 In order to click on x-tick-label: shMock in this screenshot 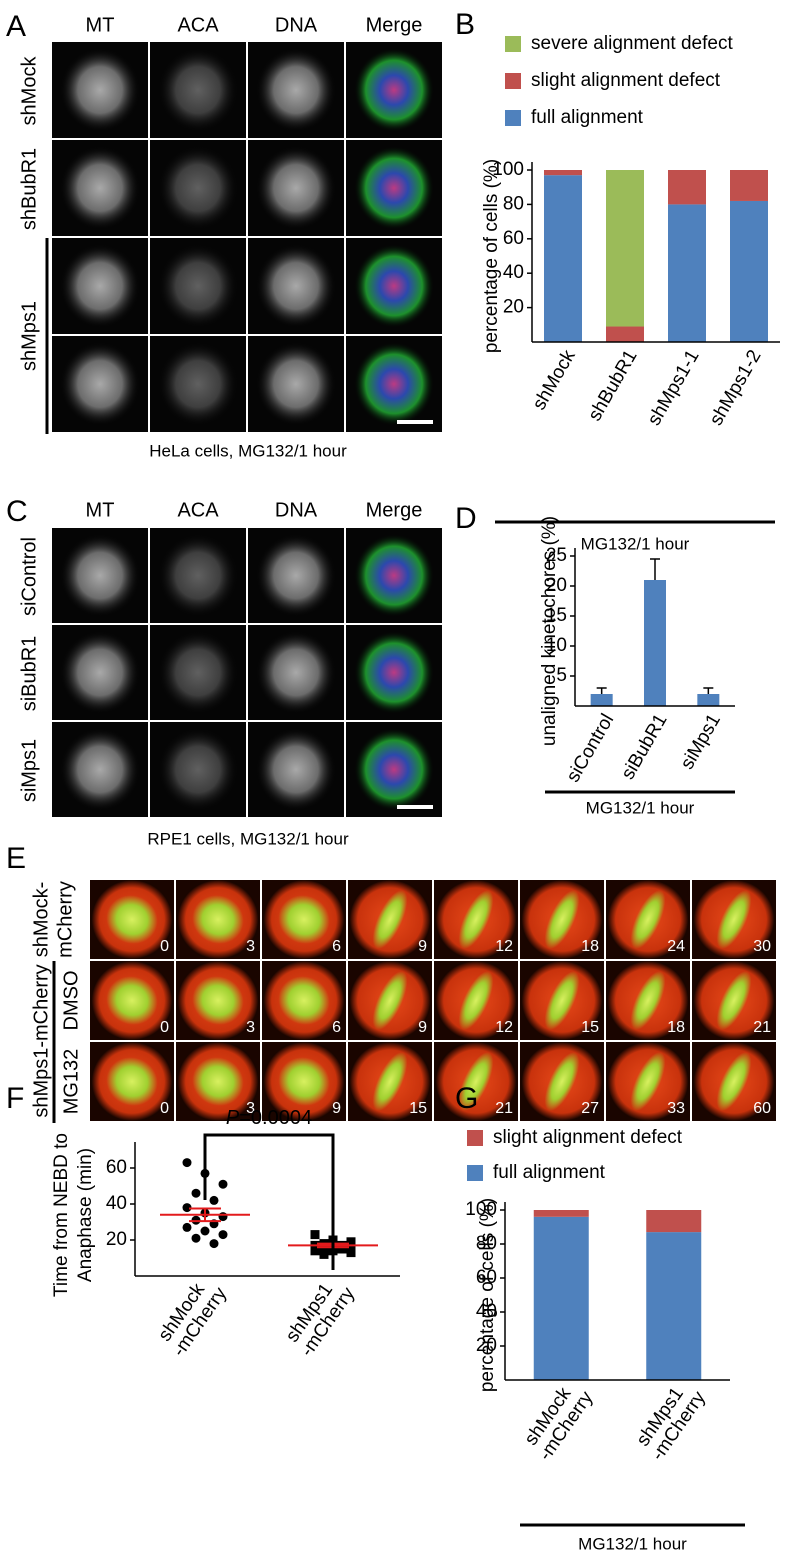, I will do `click(554, 380)`.